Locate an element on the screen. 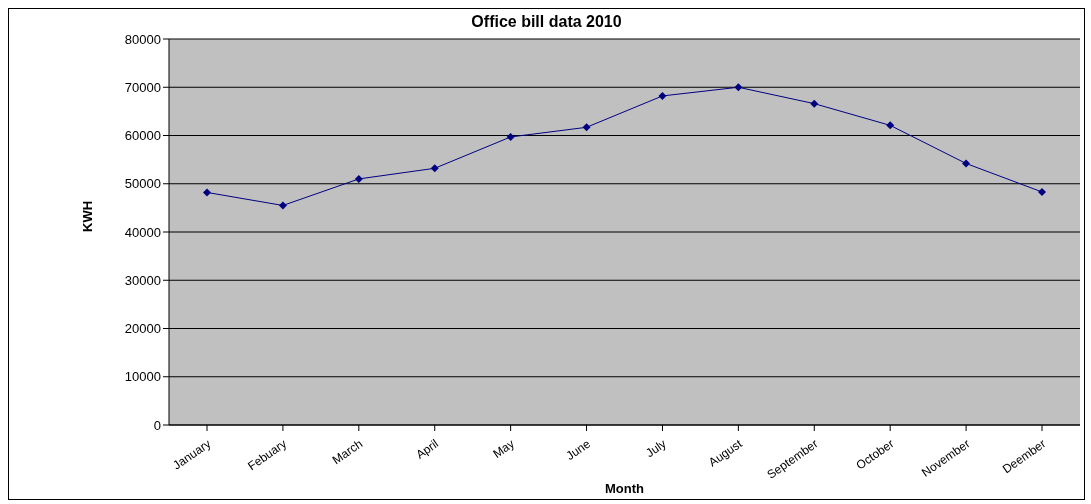  y-tick-label: 30000 is located at coordinates (142, 280).